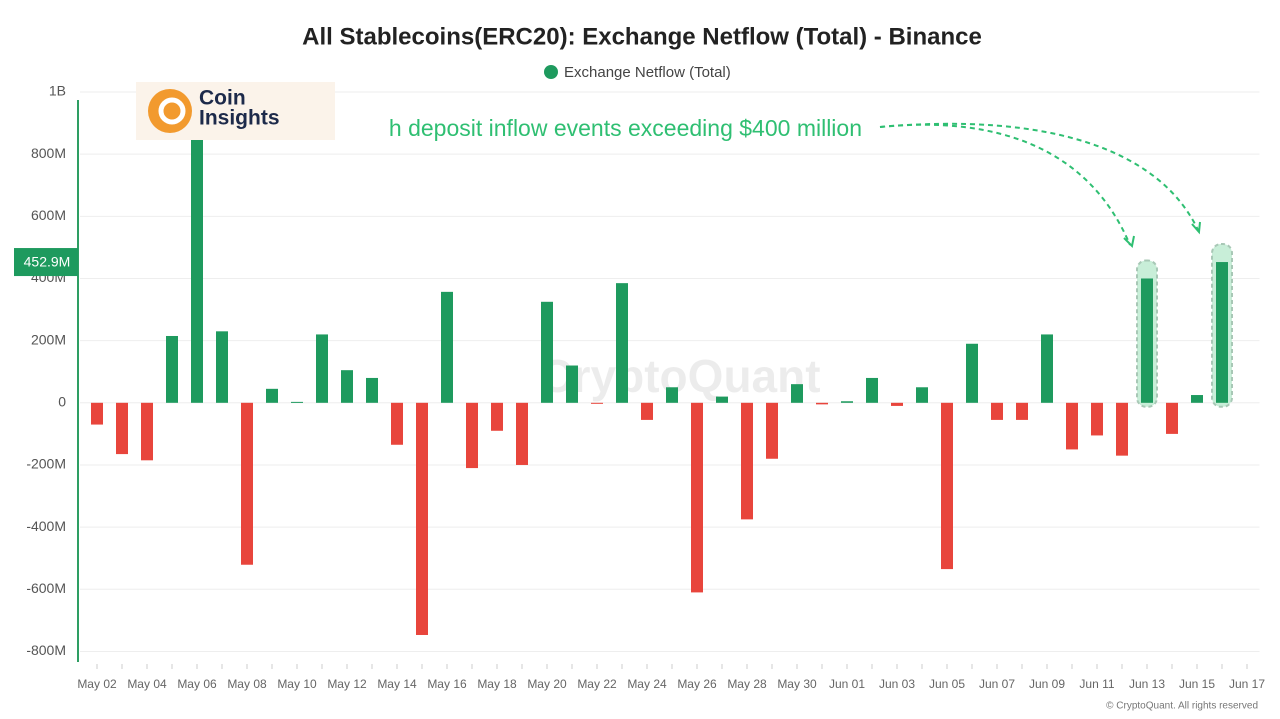 The image size is (1280, 719). I want to click on y-tick-label: 200M, so click(48, 339).